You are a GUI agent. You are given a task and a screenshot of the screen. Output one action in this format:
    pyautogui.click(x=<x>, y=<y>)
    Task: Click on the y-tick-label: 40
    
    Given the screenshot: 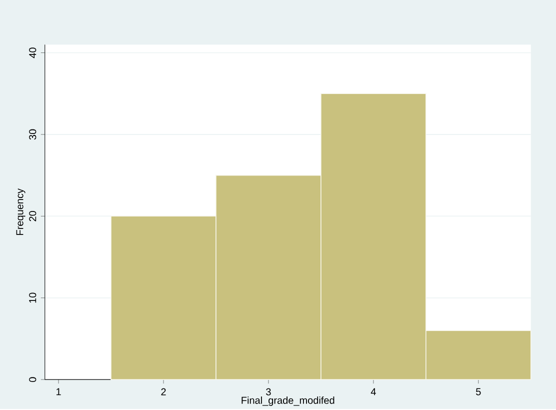 What is the action you would take?
    pyautogui.click(x=32, y=52)
    